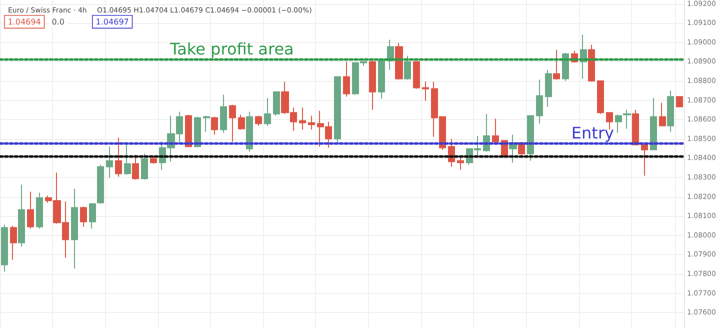 This screenshot has width=720, height=328. I want to click on annotation: 1.04697, so click(112, 21).